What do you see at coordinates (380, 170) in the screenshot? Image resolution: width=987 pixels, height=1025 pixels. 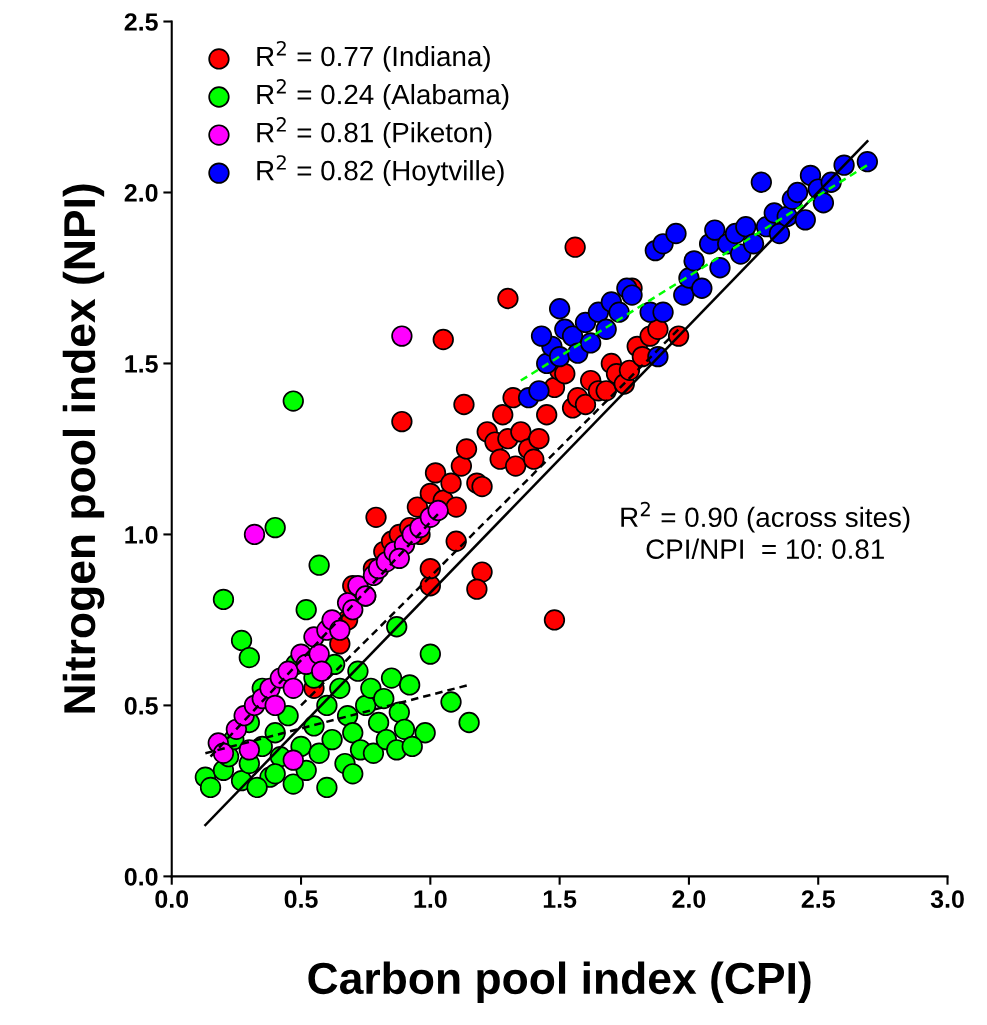 I see `legend-label: R$^{2}$ = 0.82 (Hoytville)` at bounding box center [380, 170].